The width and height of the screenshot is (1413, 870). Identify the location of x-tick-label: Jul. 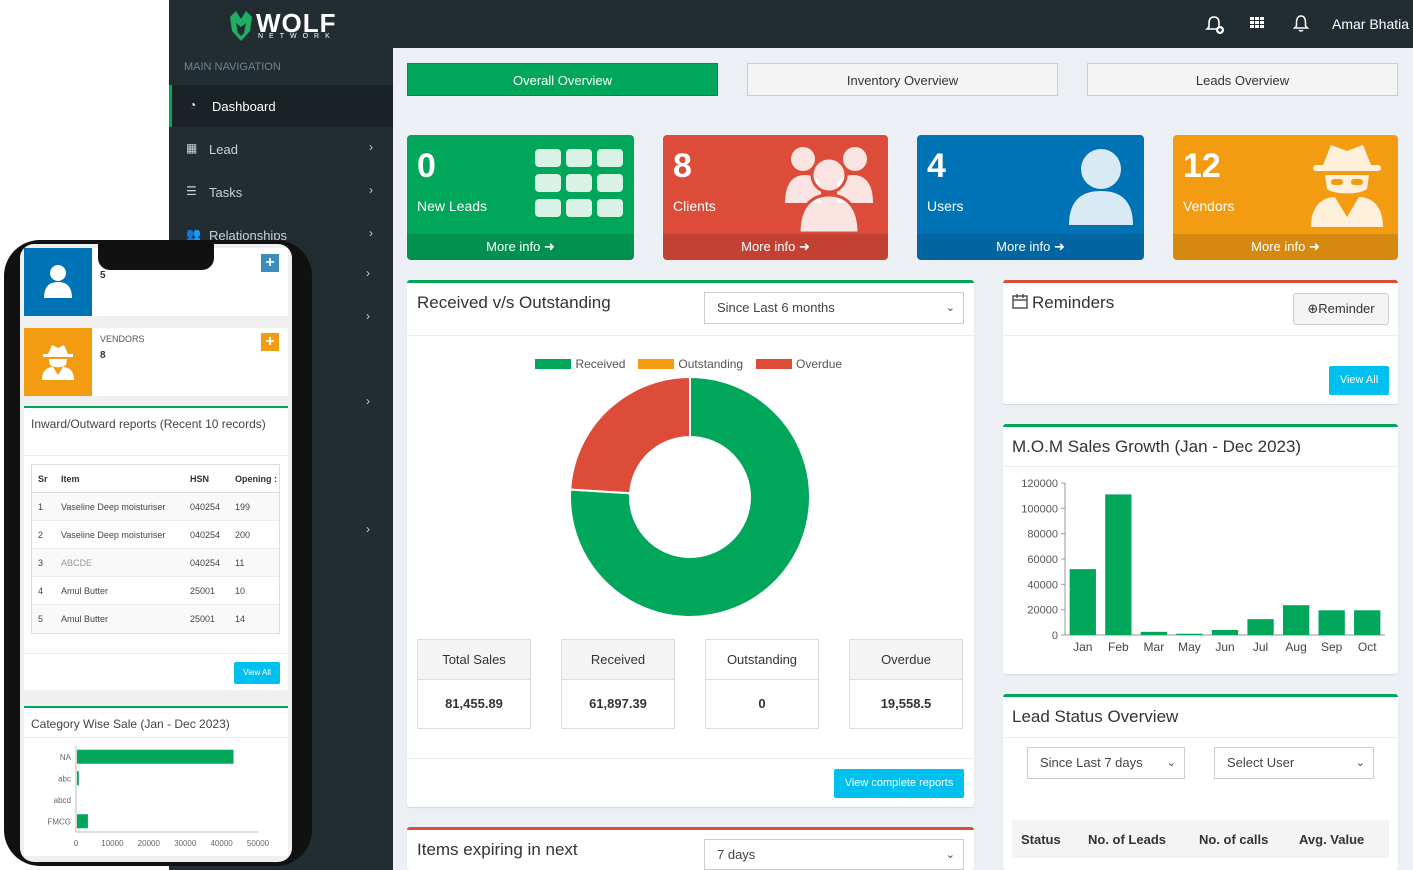
(1260, 647).